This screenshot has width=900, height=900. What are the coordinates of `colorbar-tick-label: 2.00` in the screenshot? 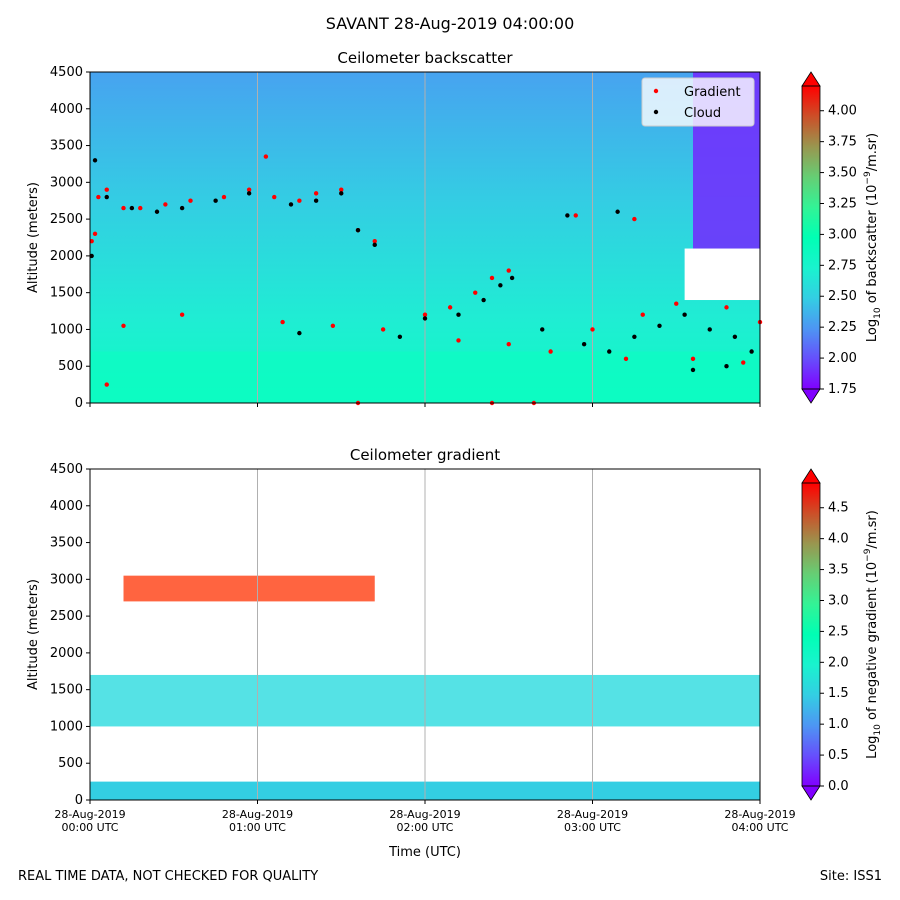 It's located at (842, 358).